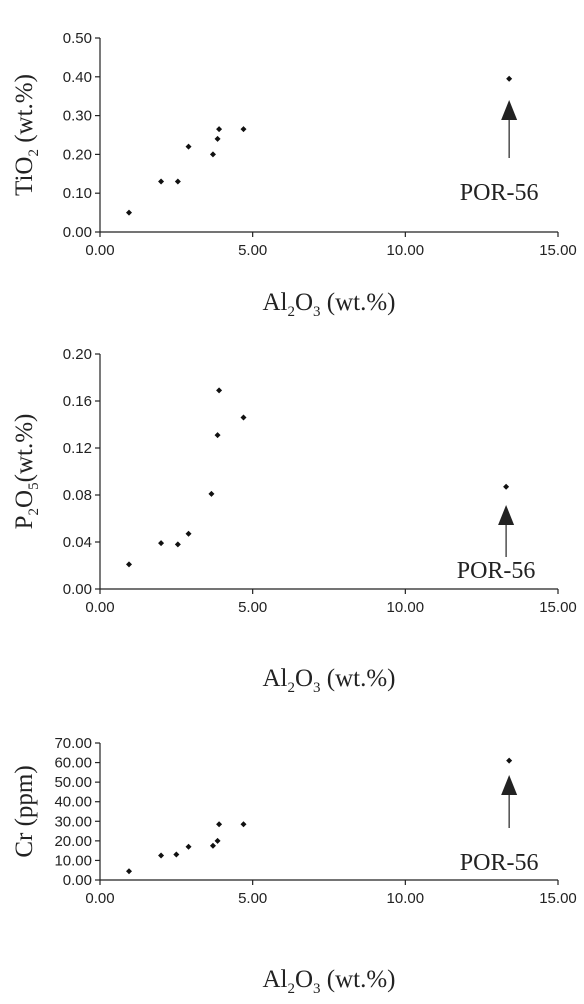 This screenshot has height=1004, width=584. I want to click on y-tick-label: 60.00, so click(73, 763).